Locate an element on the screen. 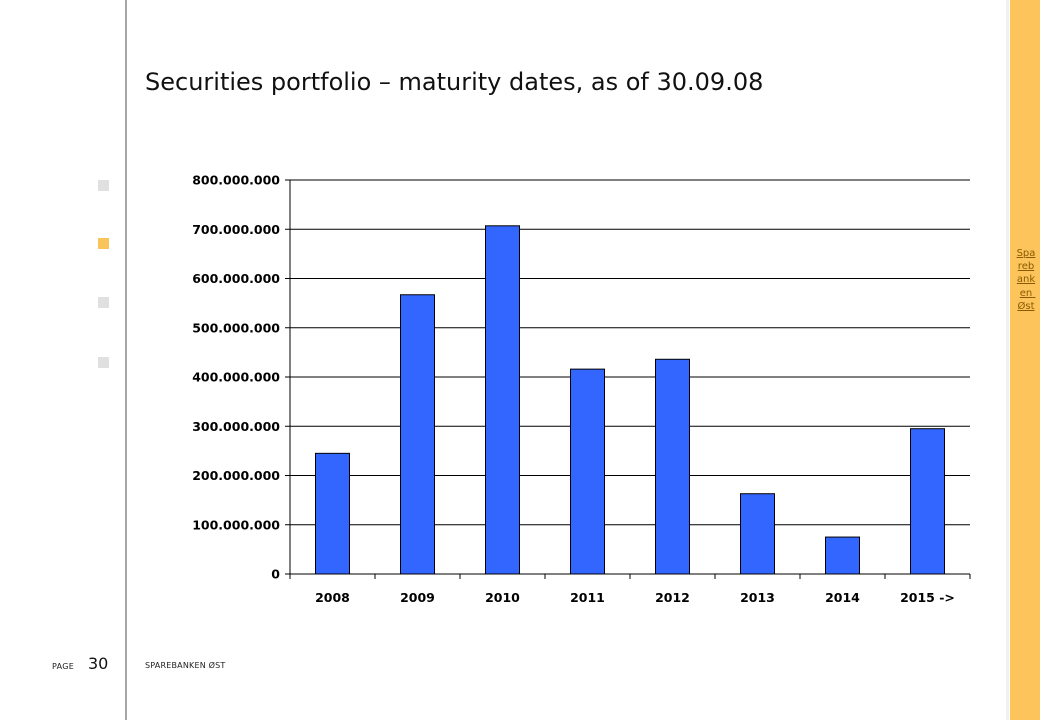 The height and width of the screenshot is (720, 1040). x-tick-label: 2012 is located at coordinates (672, 597).